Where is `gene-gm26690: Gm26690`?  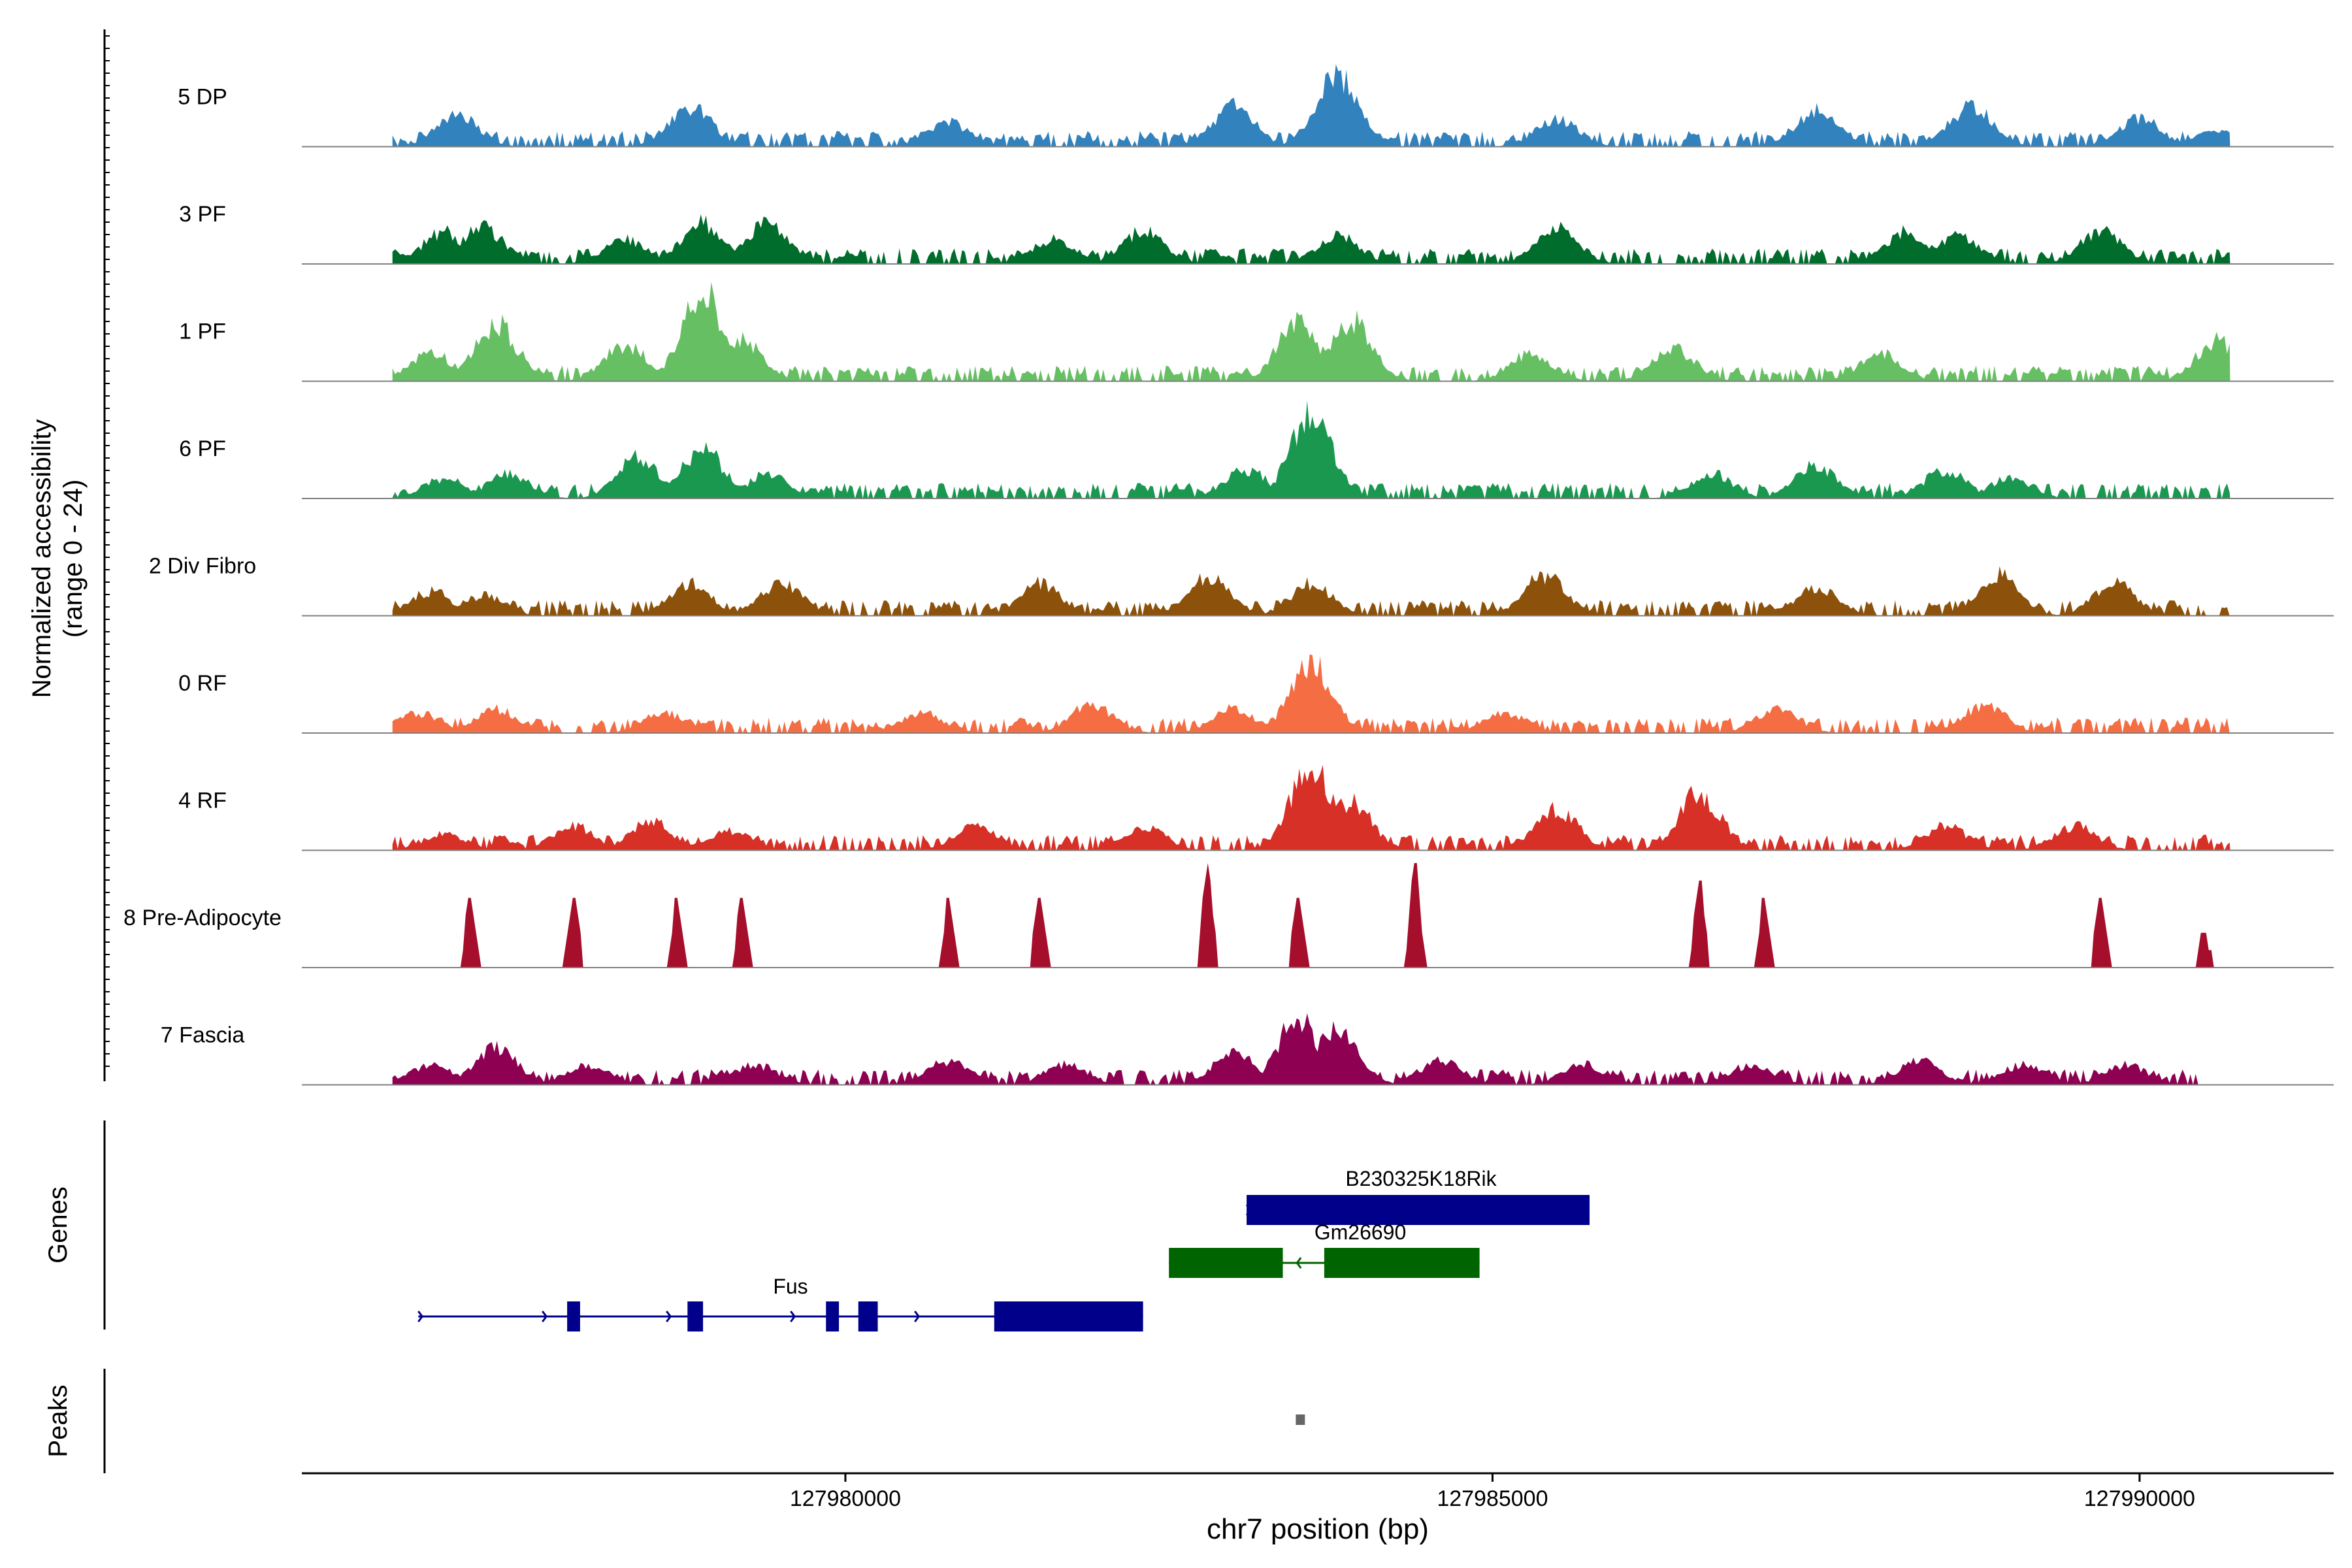
gene-gm26690: Gm26690 is located at coordinates (1324, 1249).